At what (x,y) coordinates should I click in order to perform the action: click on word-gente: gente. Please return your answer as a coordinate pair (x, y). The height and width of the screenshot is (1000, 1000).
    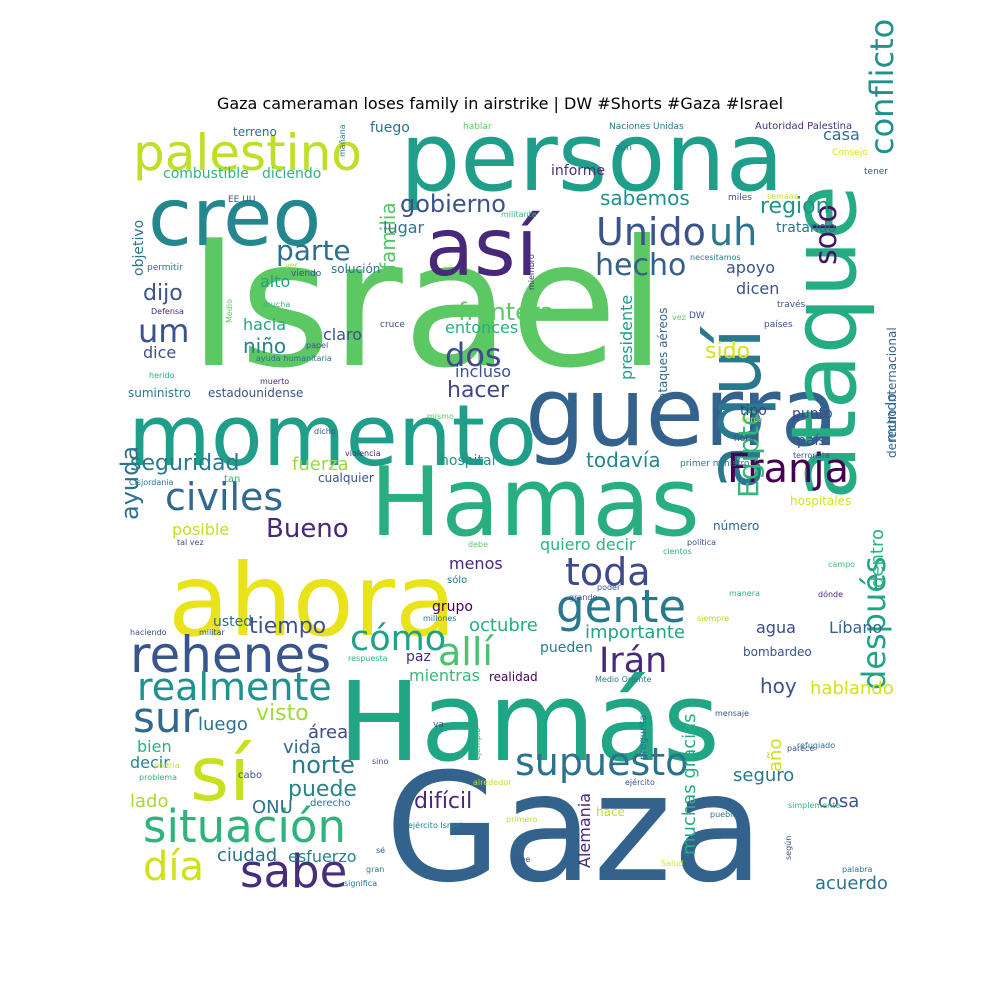
    Looking at the image, I should click on (621, 606).